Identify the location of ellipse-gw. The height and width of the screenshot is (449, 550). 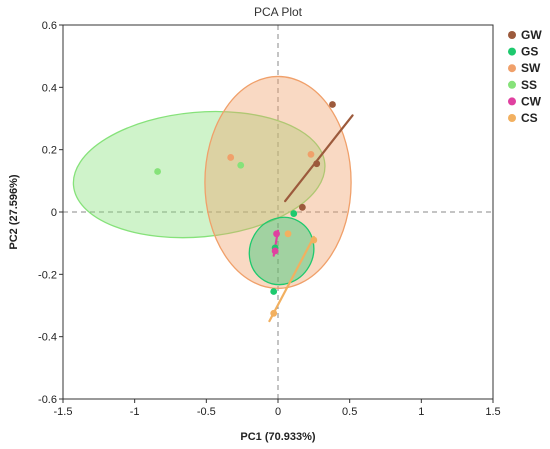
(319, 158).